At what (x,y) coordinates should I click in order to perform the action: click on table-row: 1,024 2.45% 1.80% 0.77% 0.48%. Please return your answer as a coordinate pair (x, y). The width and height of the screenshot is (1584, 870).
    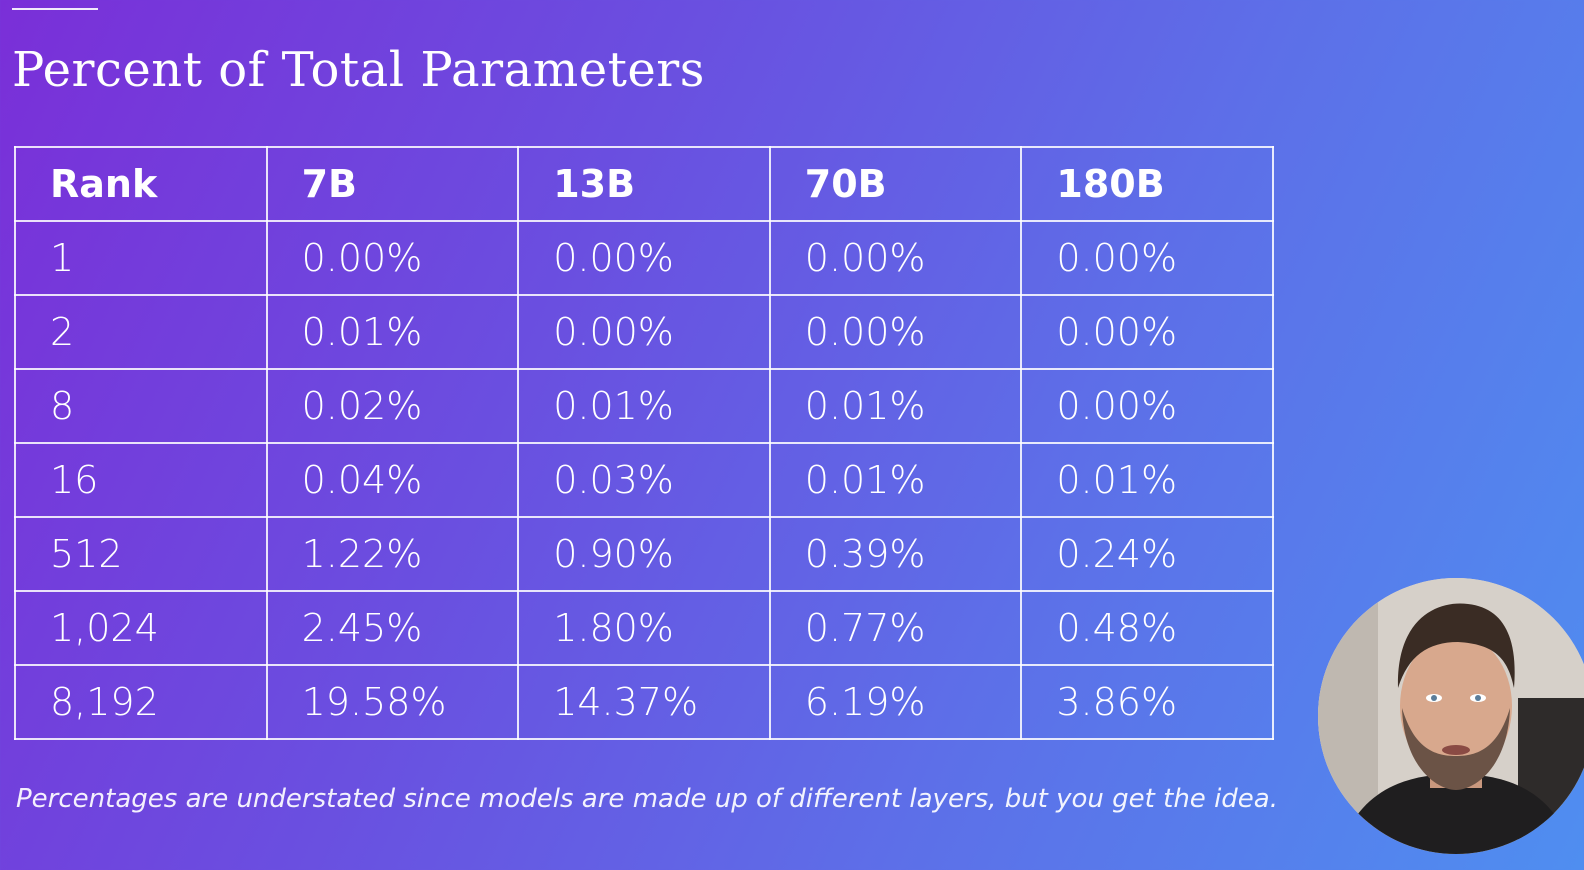
    Looking at the image, I should click on (644, 628).